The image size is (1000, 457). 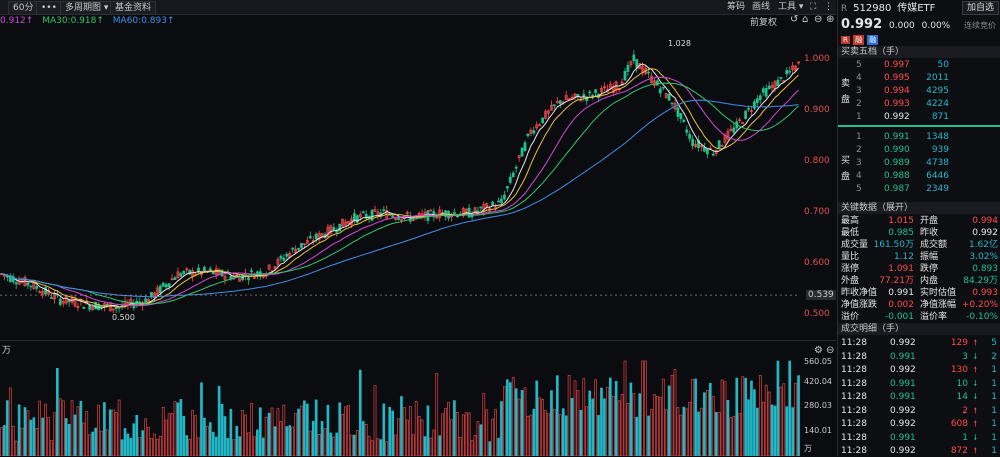 What do you see at coordinates (919, 189) in the screenshot?
I see `buy-level-row: 5 0.987 2349` at bounding box center [919, 189].